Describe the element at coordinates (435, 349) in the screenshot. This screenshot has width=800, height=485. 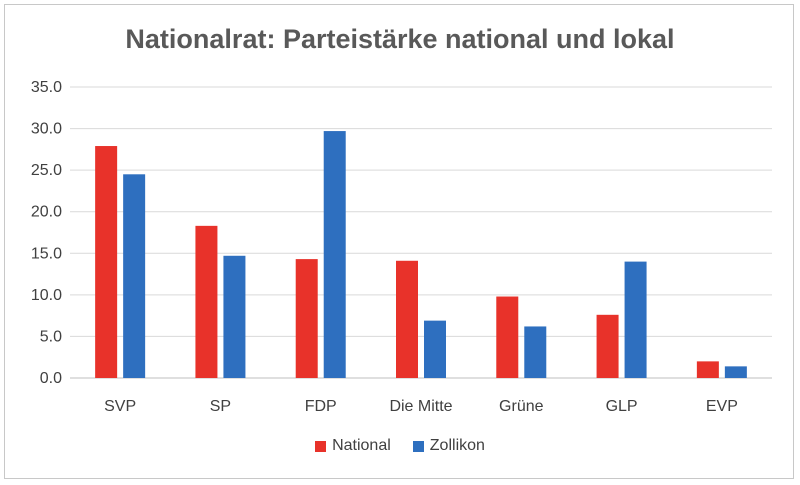
I see `bar-zollikon-die-mitte` at that location.